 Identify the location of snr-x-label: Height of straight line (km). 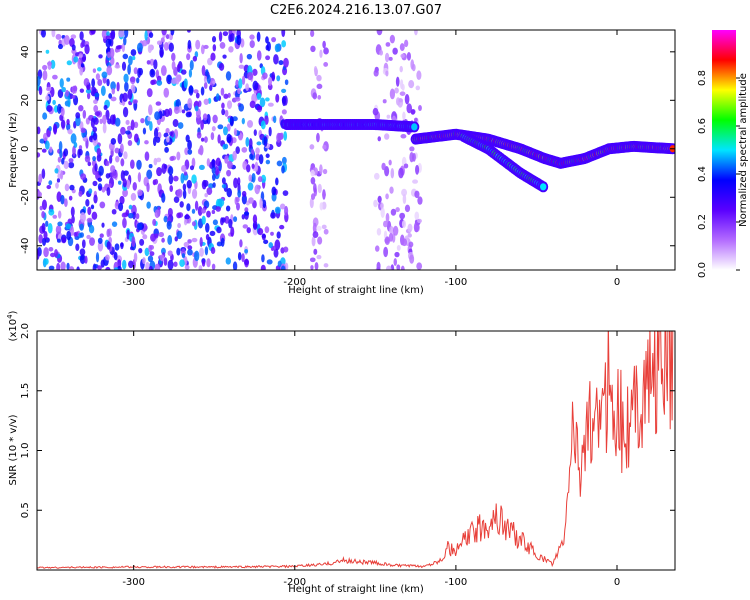
(356, 589).